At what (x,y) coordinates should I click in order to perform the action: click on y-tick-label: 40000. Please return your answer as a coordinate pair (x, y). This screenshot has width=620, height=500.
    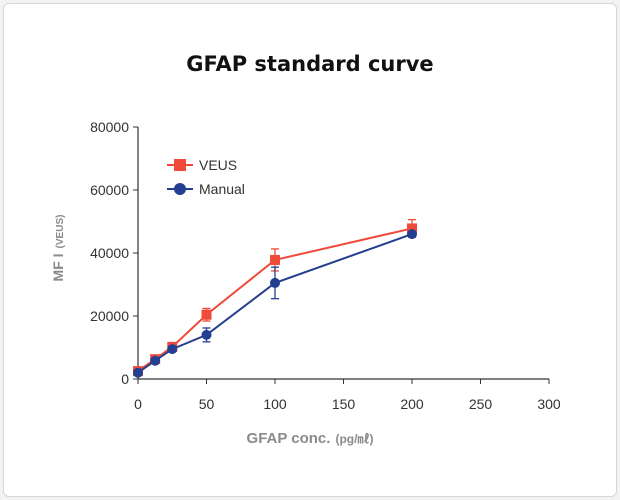
    Looking at the image, I should click on (109, 253).